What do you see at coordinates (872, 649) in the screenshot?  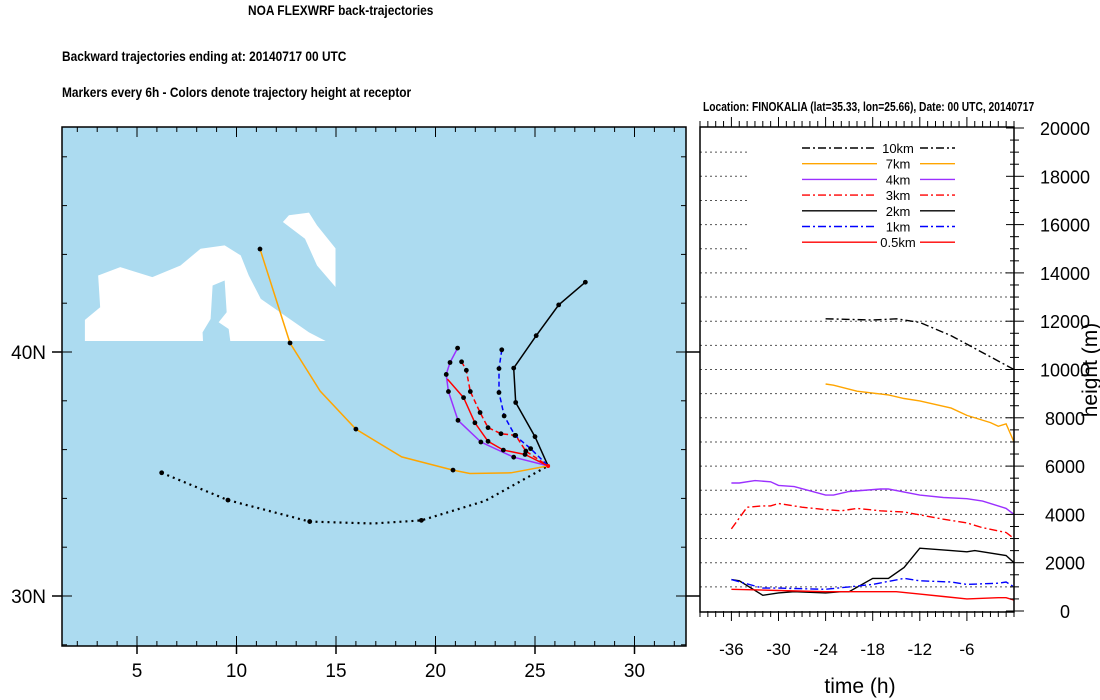 I see `time-tick-label: -18` at bounding box center [872, 649].